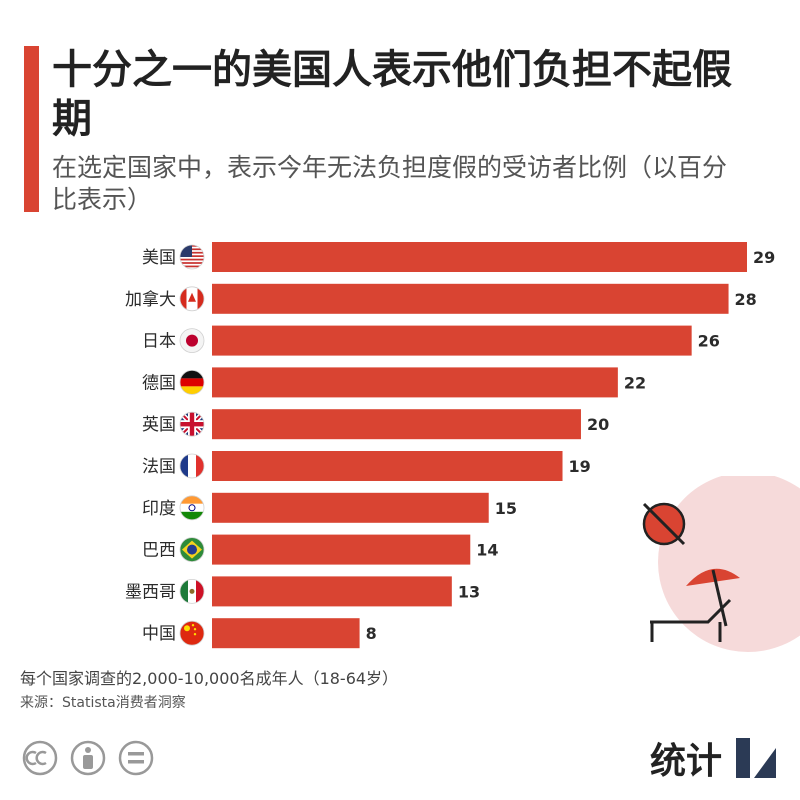  What do you see at coordinates (192, 508) in the screenshot?
I see `flag-india-icon` at bounding box center [192, 508].